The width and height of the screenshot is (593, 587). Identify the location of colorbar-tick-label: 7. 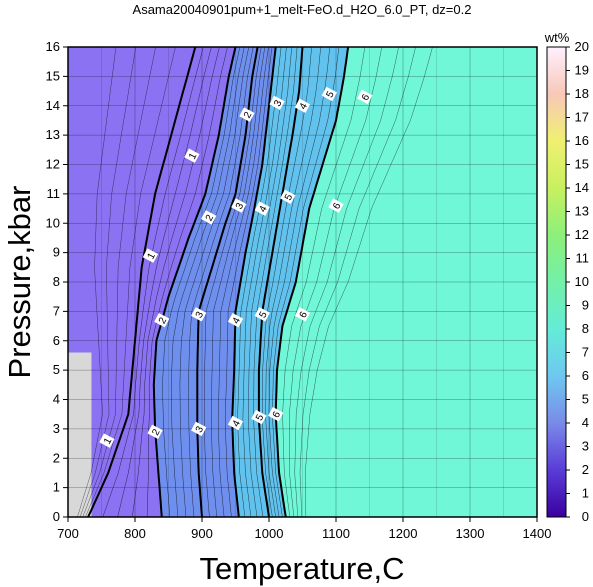
(585, 352).